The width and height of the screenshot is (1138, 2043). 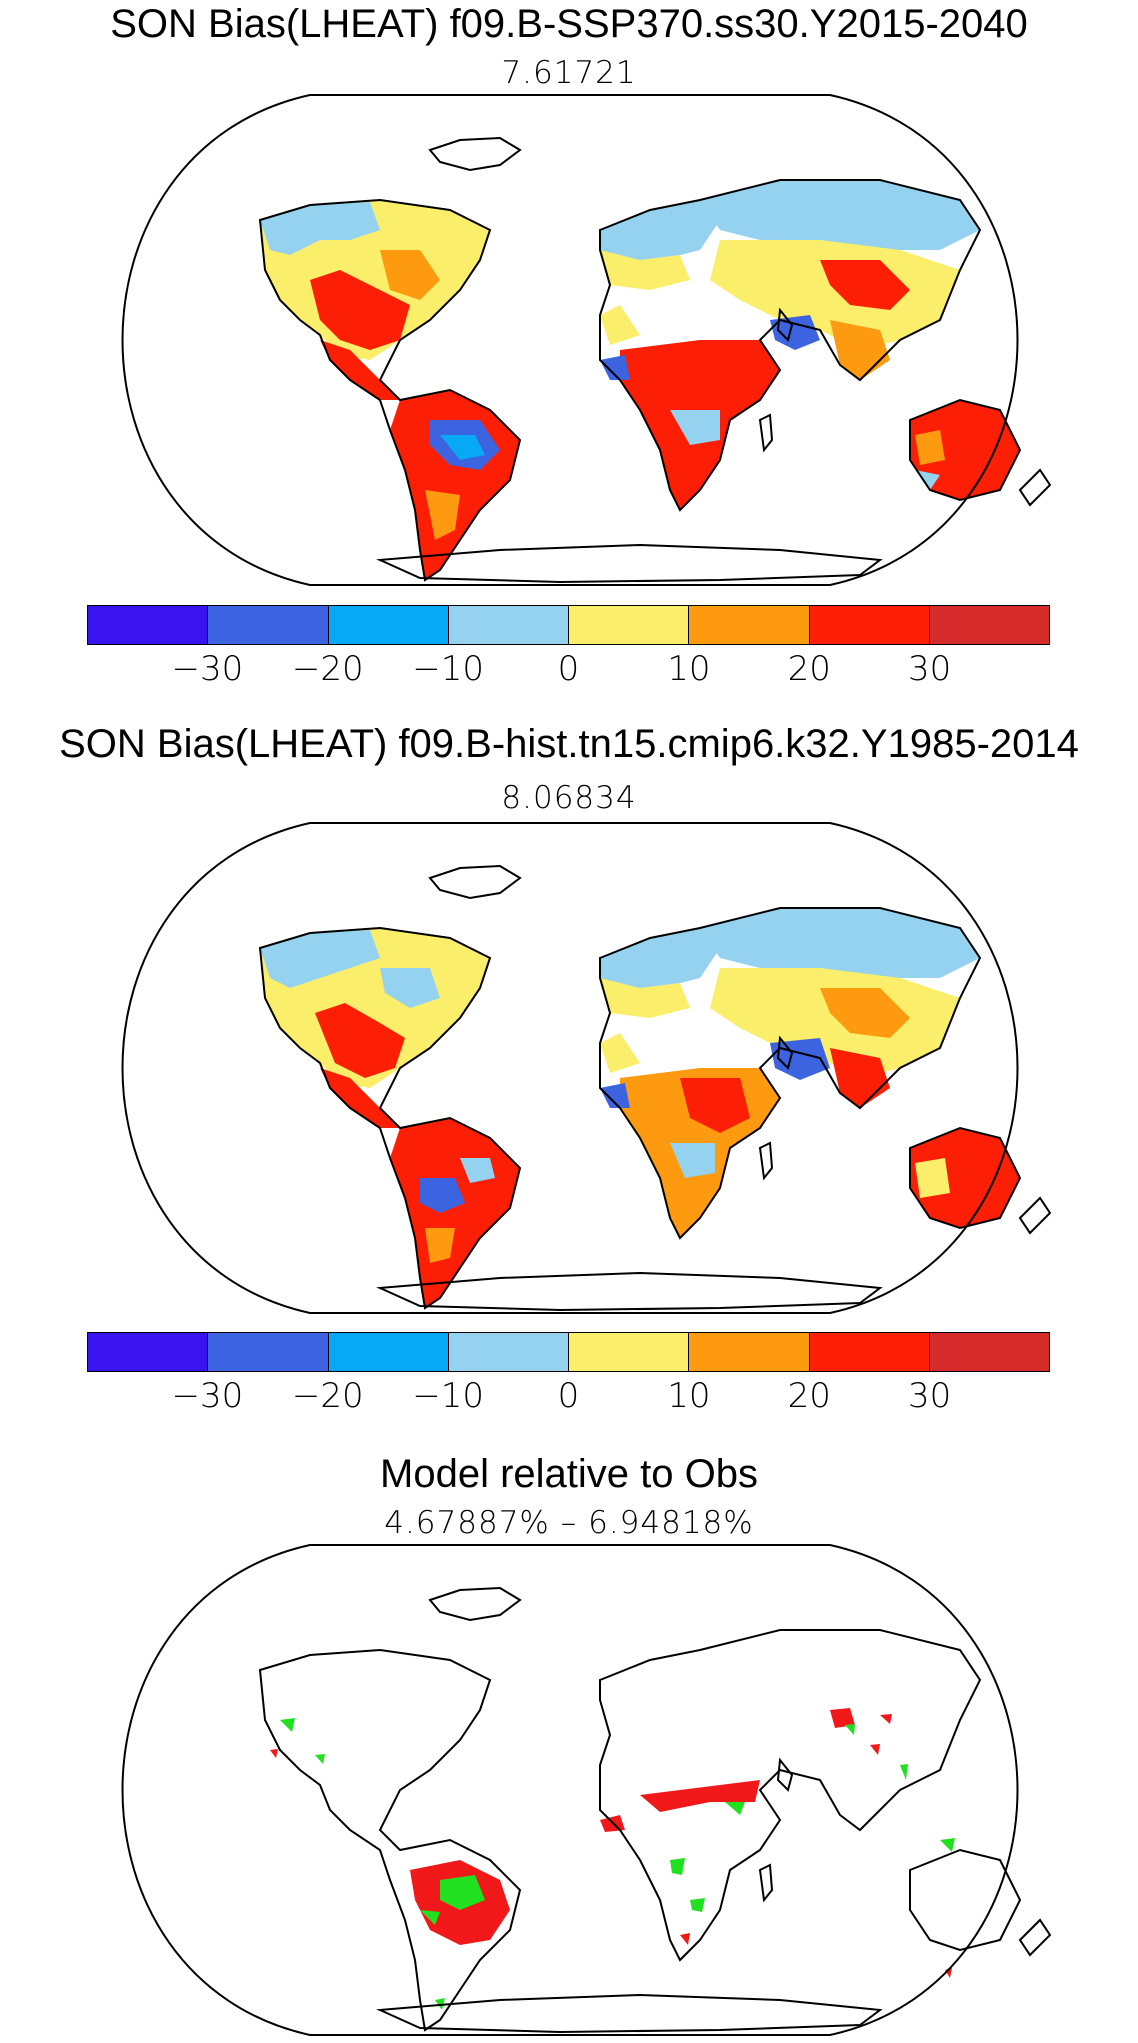 I want to click on colorbar-1-label-6: 20, so click(x=809, y=669).